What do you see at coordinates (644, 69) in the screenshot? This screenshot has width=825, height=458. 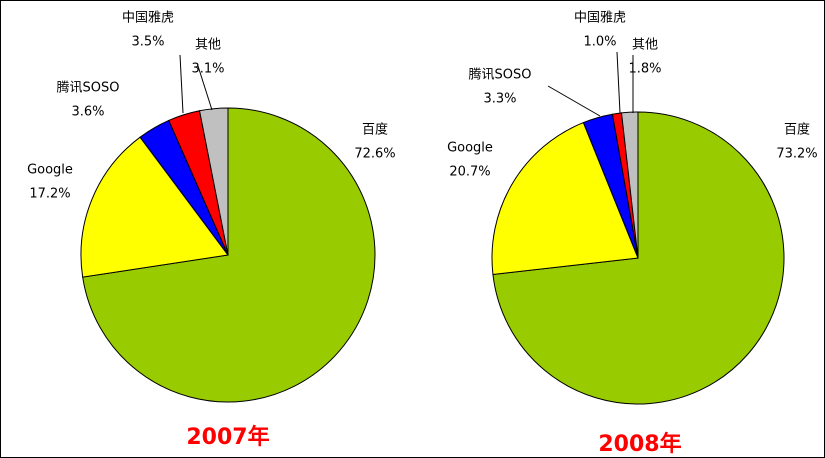 I see `slice-value: 1.8%` at bounding box center [644, 69].